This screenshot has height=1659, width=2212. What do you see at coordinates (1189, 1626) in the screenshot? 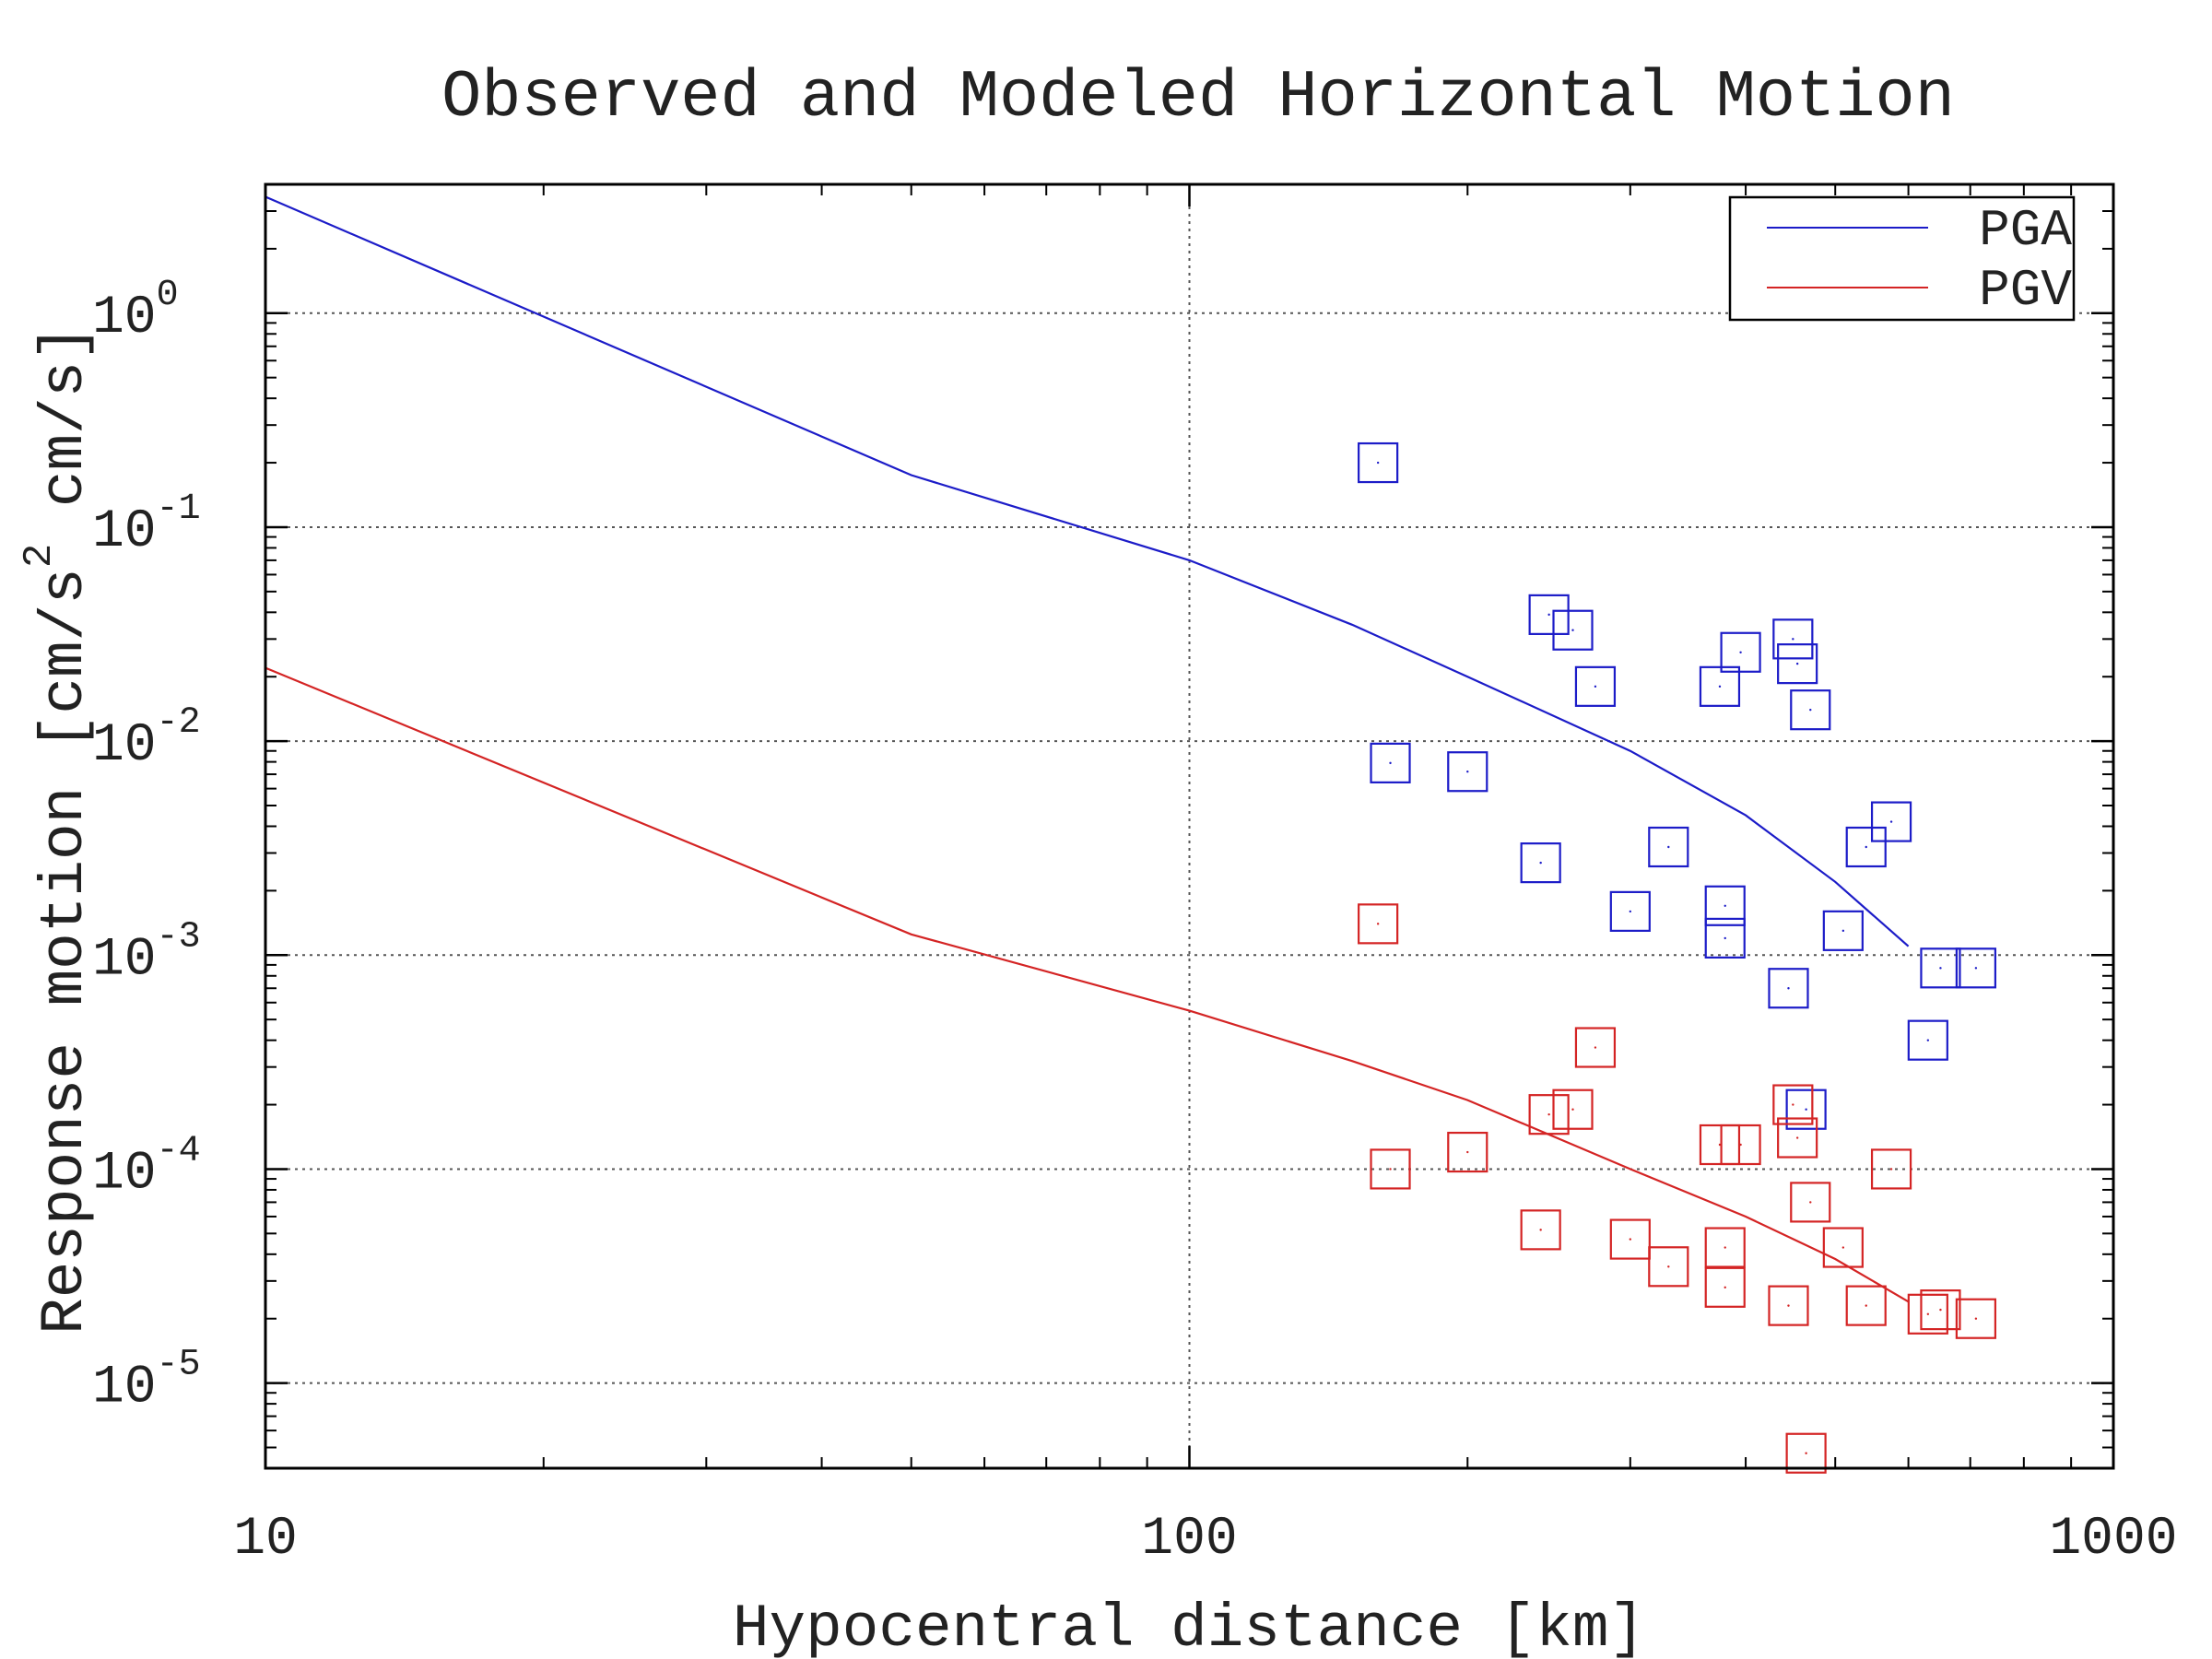
I see `x-axis-label: Hypocentral distance [km]` at bounding box center [1189, 1626].